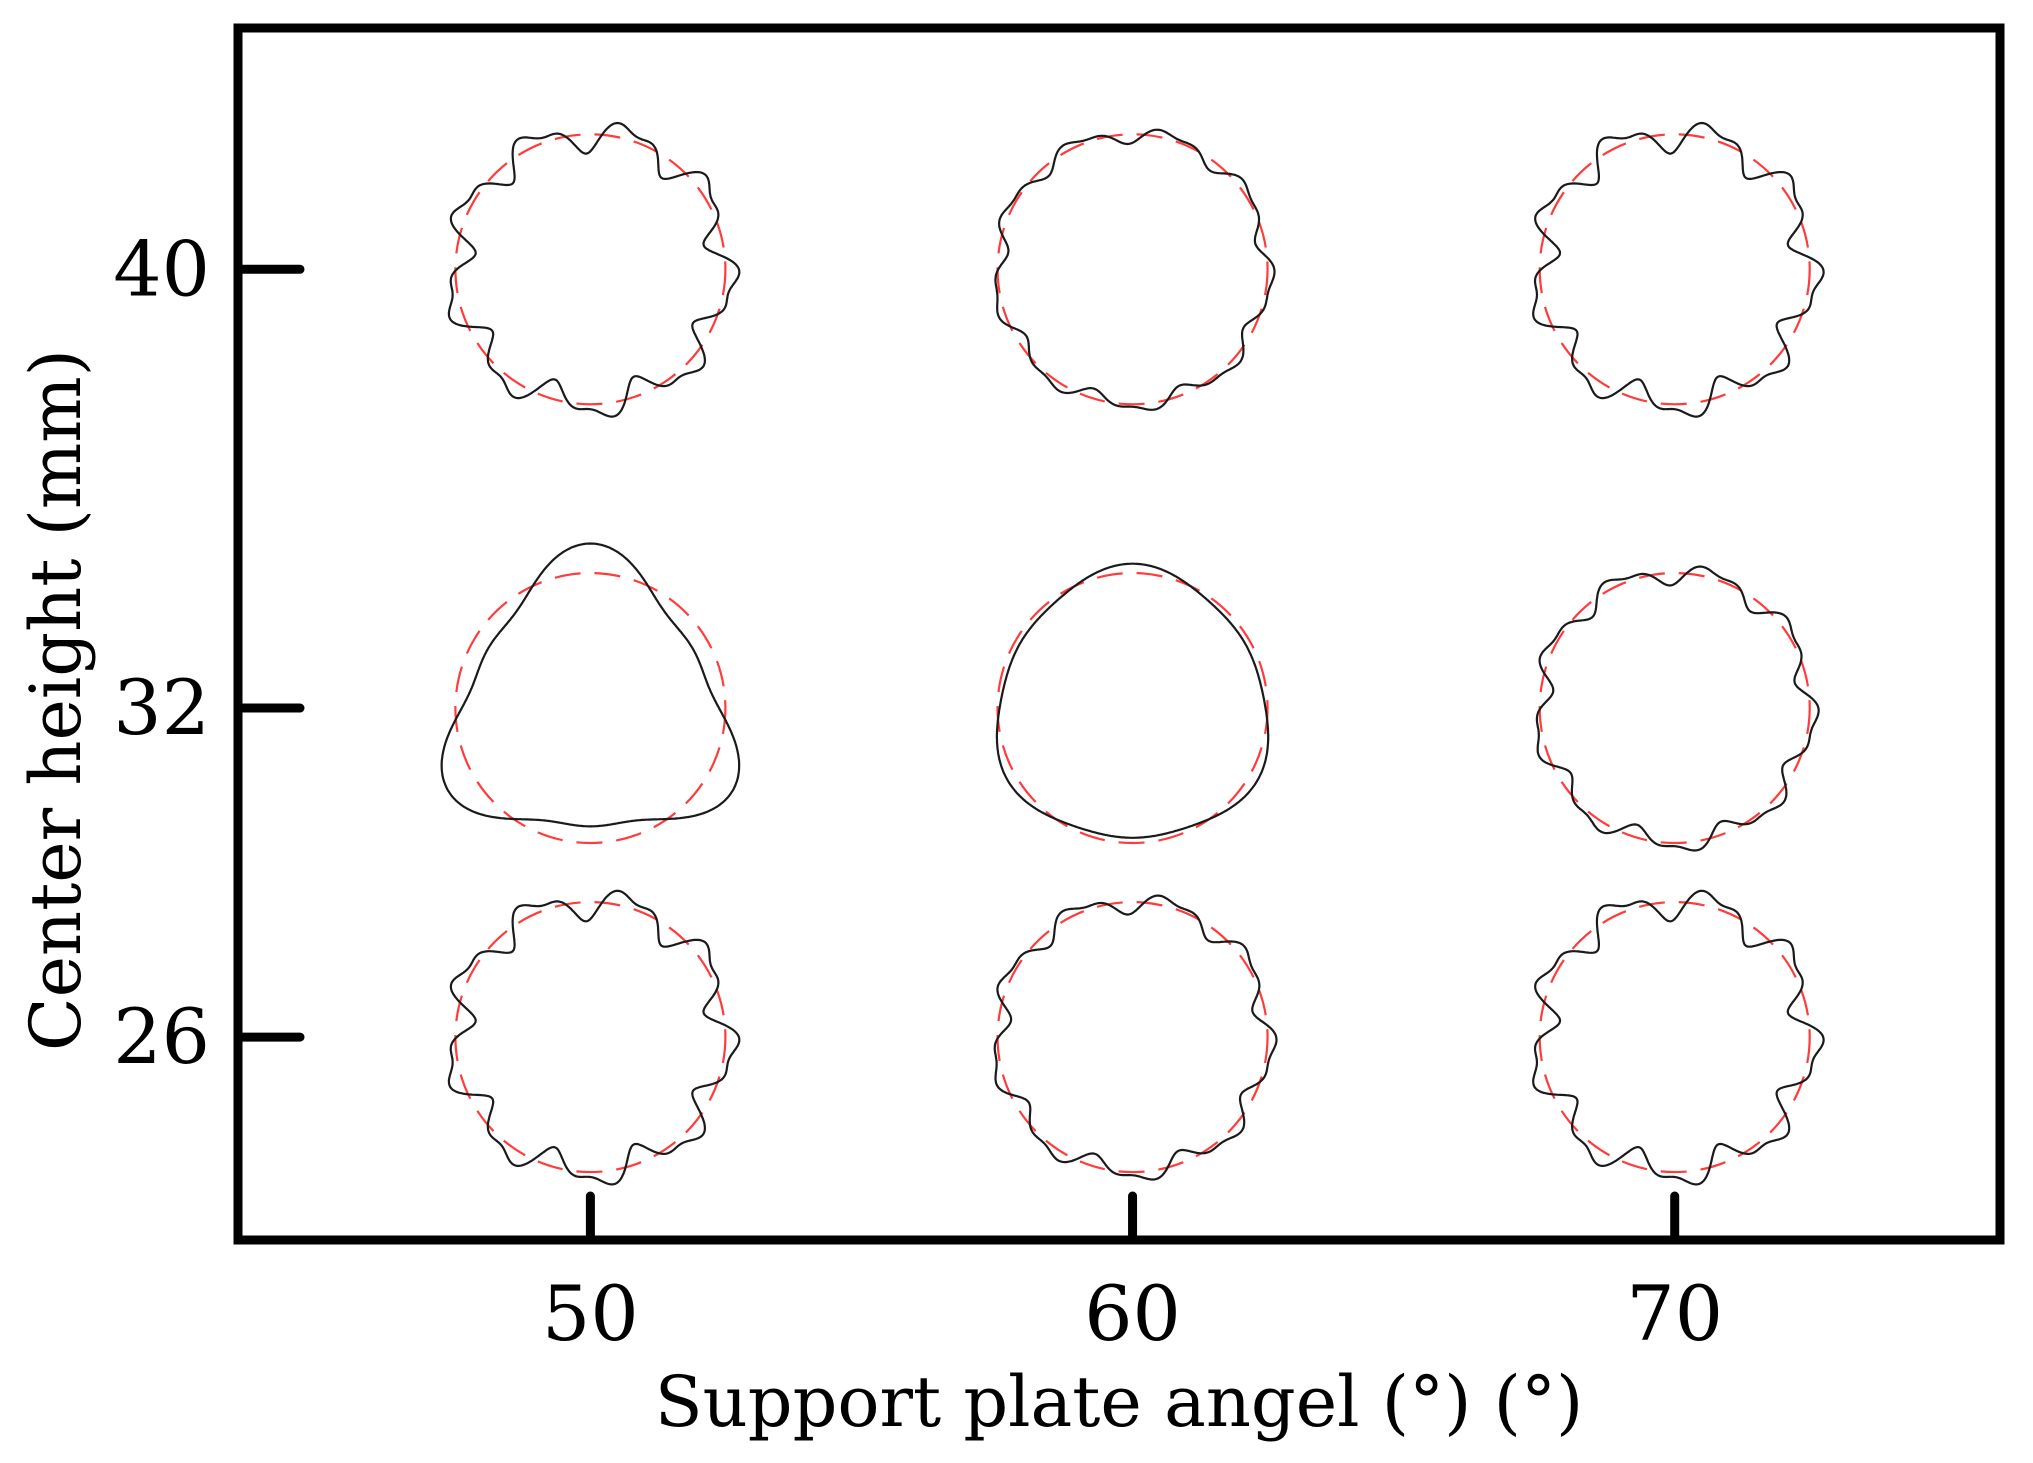 The height and width of the screenshot is (1463, 2033). What do you see at coordinates (161, 707) in the screenshot?
I see `y-tick-label-32: 32` at bounding box center [161, 707].